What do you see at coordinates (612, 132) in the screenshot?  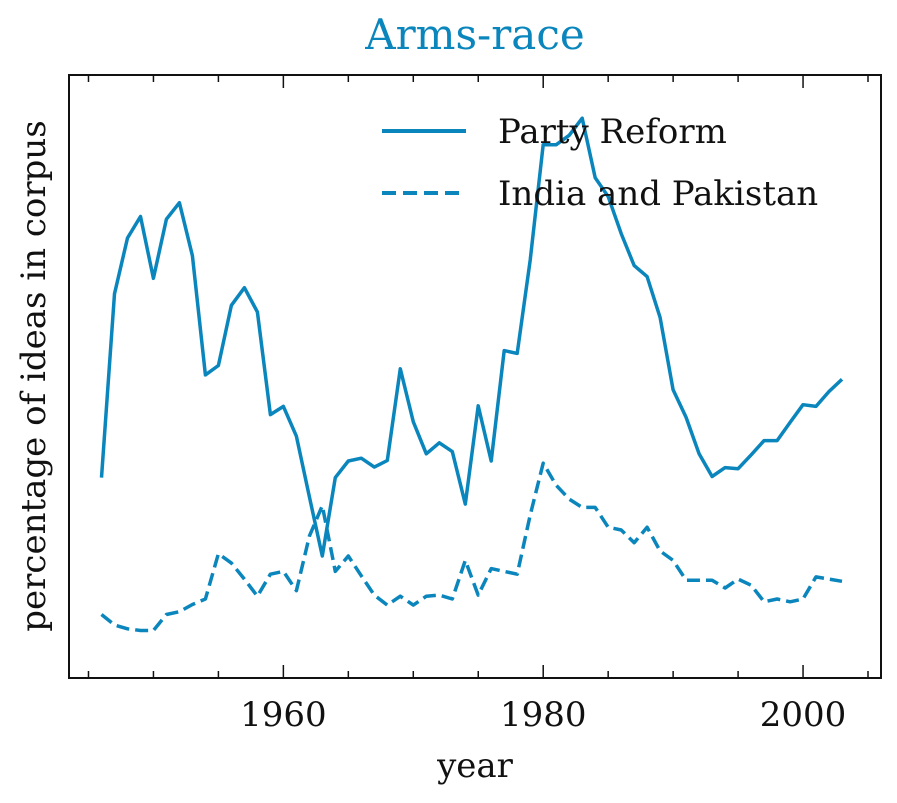 I see `legend-label-party-reform: Party Reform` at bounding box center [612, 132].